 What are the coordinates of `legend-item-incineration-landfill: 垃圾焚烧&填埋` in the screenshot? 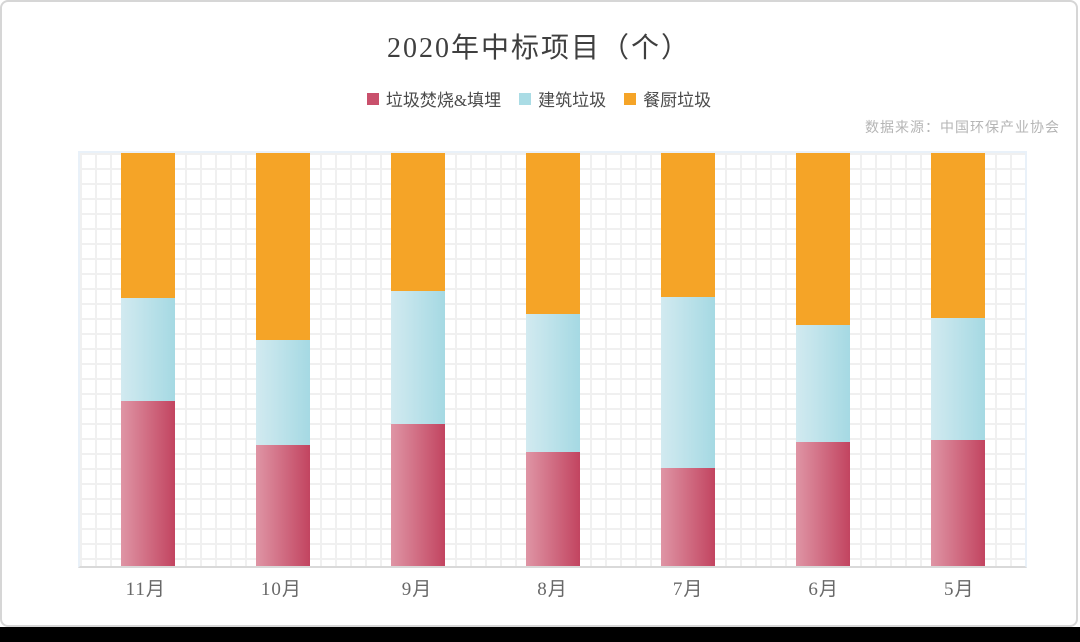 It's located at (434, 98).